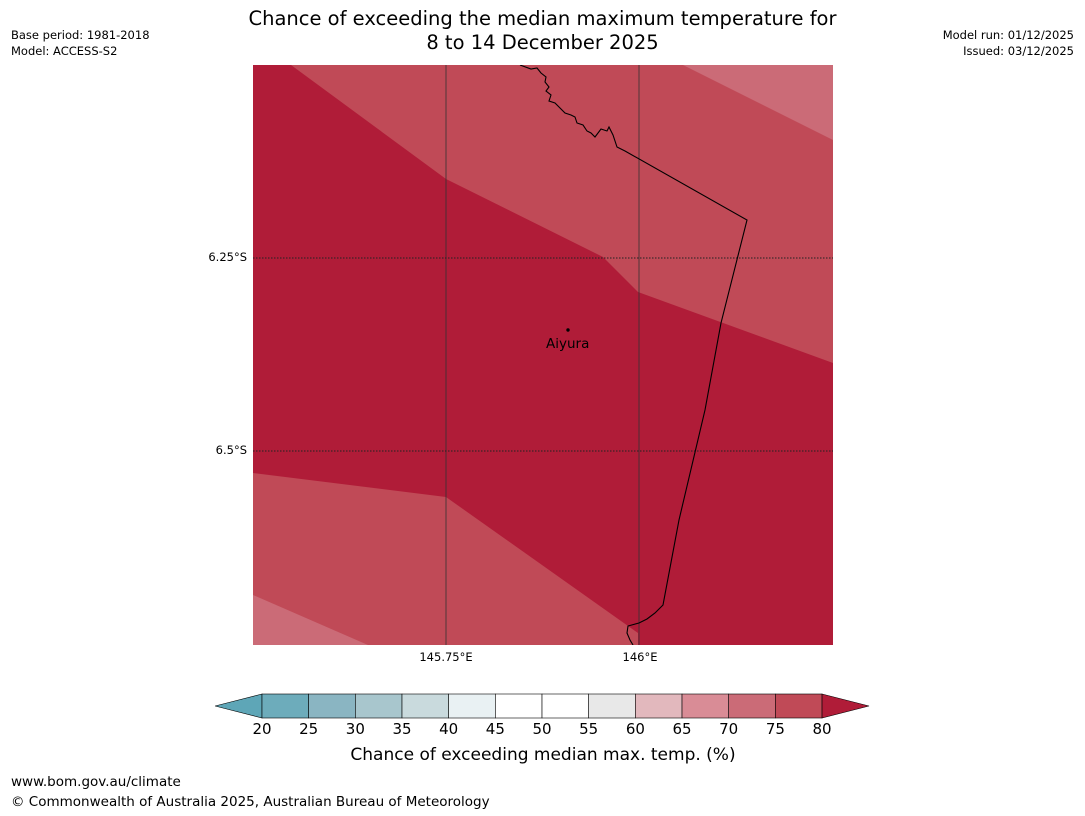 This screenshot has width=1085, height=816. What do you see at coordinates (446, 657) in the screenshot?
I see `lon-label-145-75: 145.75°E` at bounding box center [446, 657].